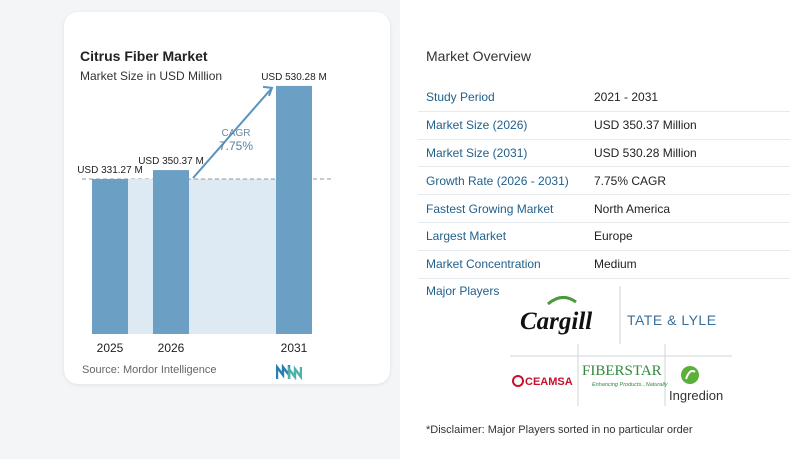 The height and width of the screenshot is (459, 800). What do you see at coordinates (622, 371) in the screenshot?
I see `fiberstar-logo-text: FIBERSTAR` at bounding box center [622, 371].